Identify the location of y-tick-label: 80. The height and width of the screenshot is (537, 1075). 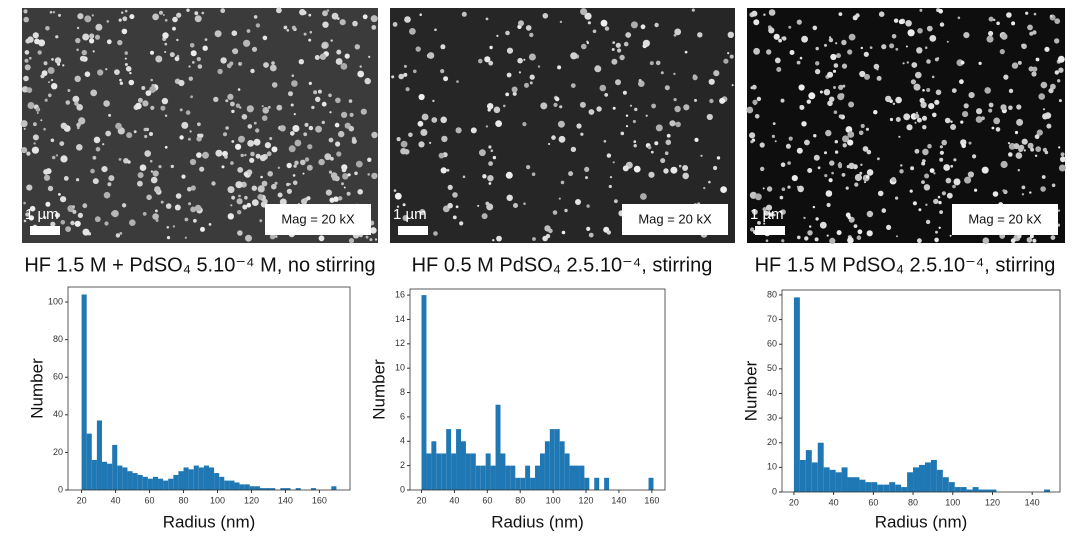
(58, 339).